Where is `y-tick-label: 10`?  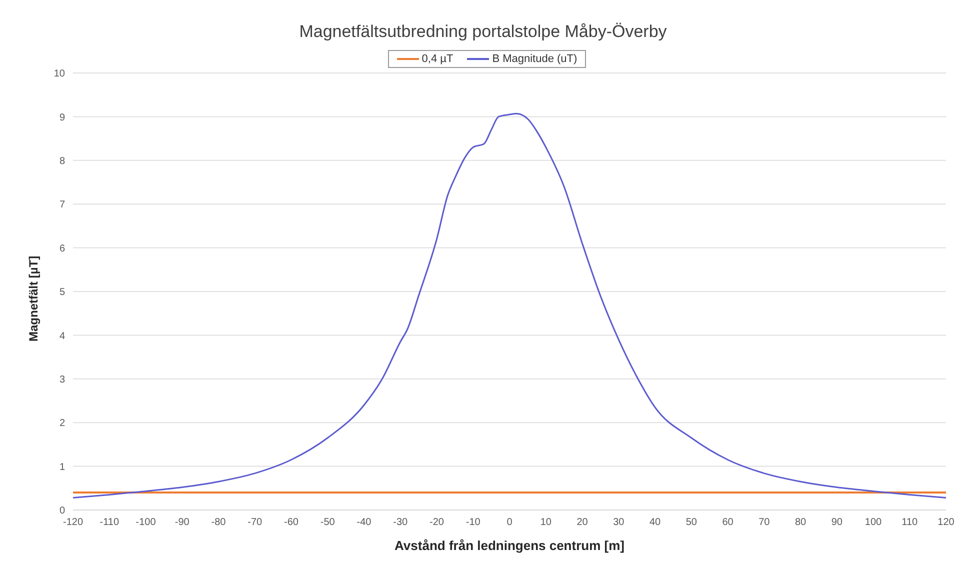 y-tick-label: 10 is located at coordinates (60, 74).